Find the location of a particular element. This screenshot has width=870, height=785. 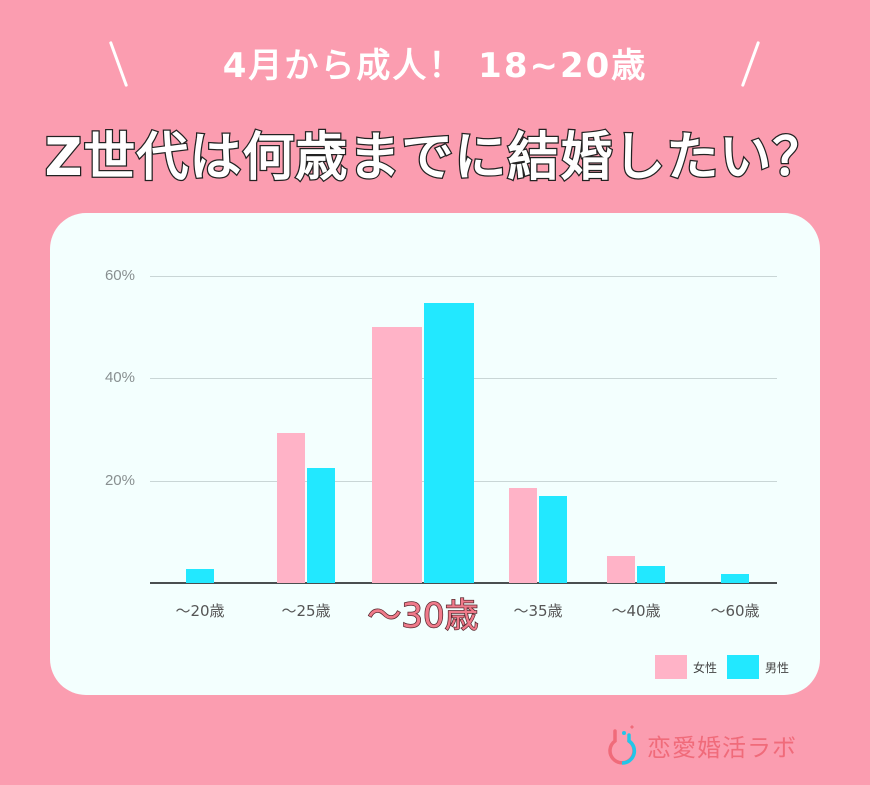

x-tick-label: ～40歳 is located at coordinates (636, 611).